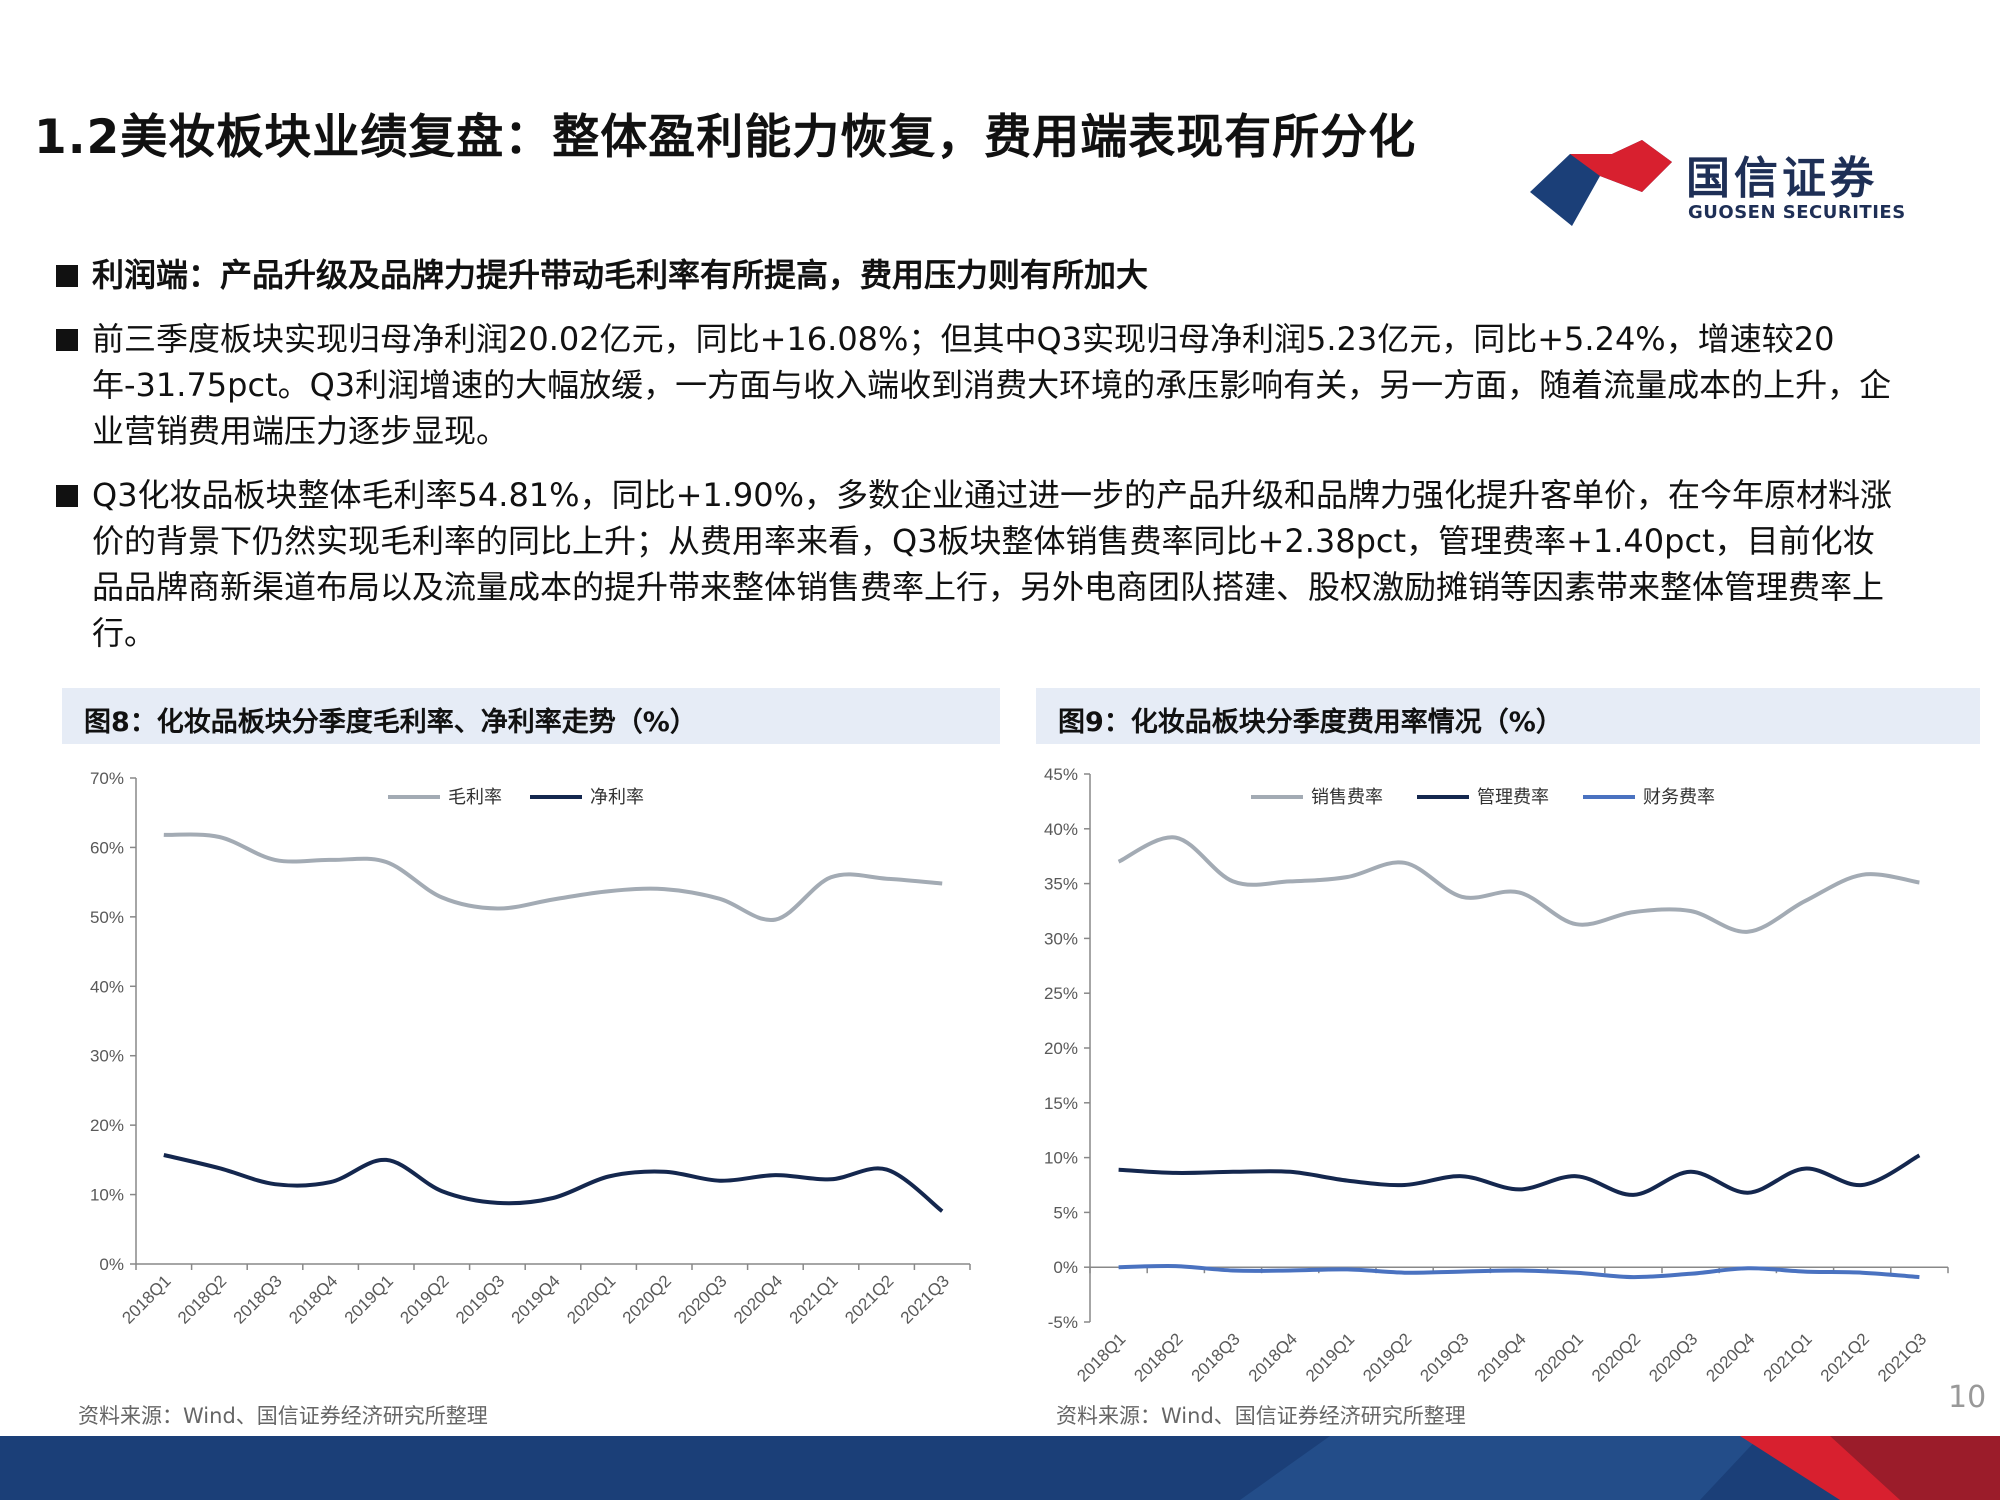 This screenshot has width=2000, height=1500. I want to click on logo-text-en: GUOSEN SECURITIES, so click(1797, 212).